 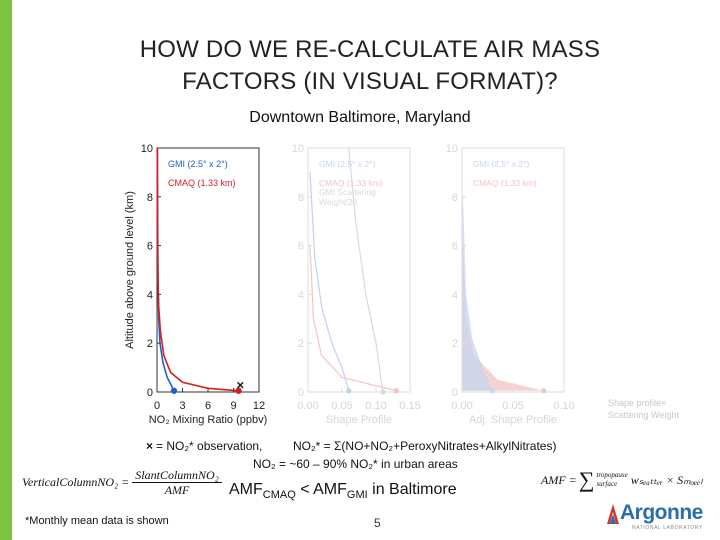 I want to click on amf-suffix: in Baltimore, so click(x=412, y=489).